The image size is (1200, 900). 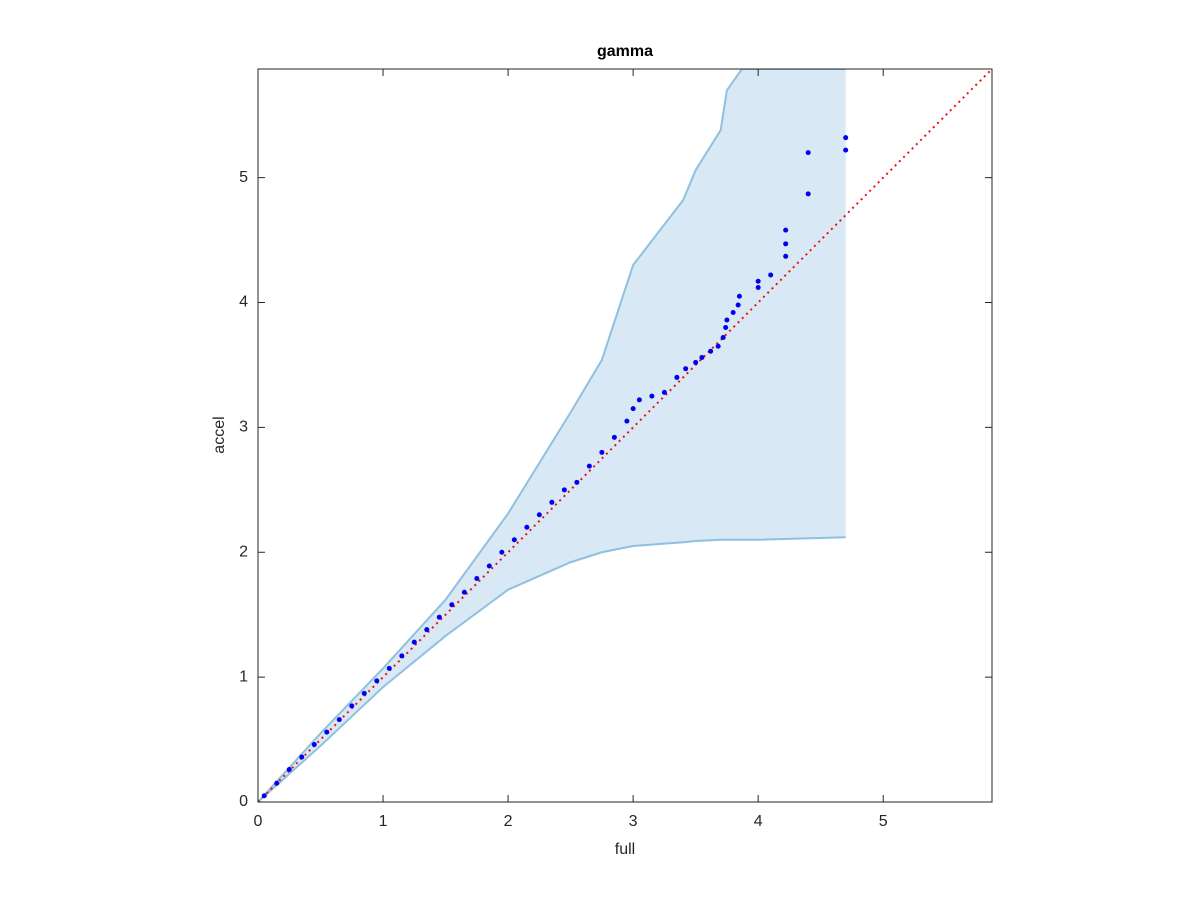 What do you see at coordinates (219, 434) in the screenshot?
I see `y-axis-label: accel` at bounding box center [219, 434].